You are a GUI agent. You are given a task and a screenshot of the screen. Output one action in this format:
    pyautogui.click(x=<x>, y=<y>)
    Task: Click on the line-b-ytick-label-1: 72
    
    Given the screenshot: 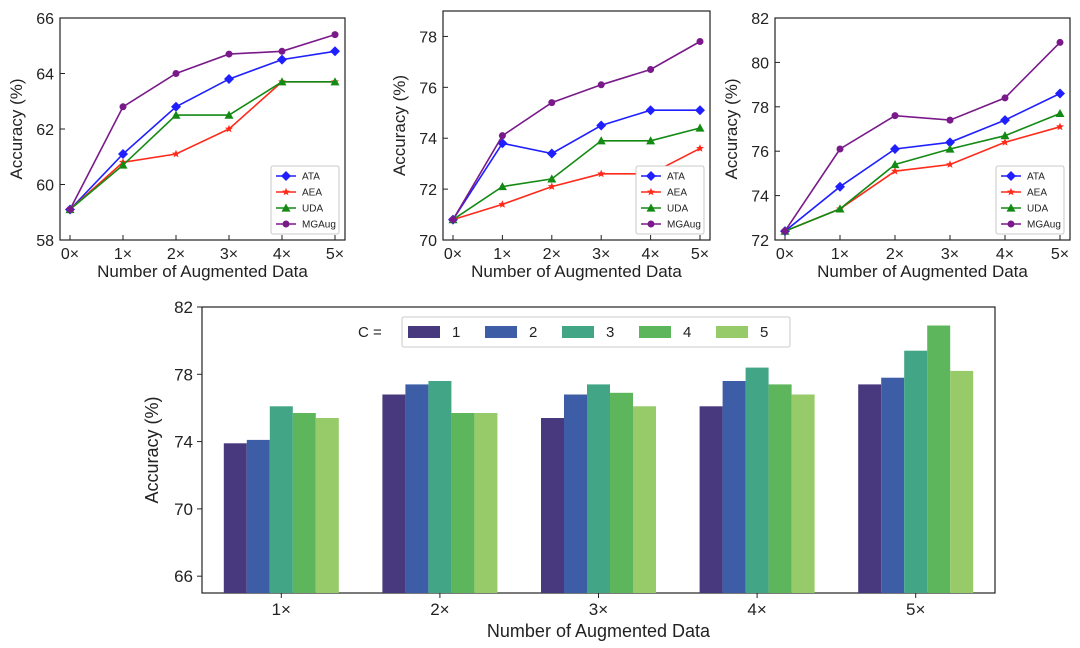 What is the action you would take?
    pyautogui.click(x=428, y=190)
    